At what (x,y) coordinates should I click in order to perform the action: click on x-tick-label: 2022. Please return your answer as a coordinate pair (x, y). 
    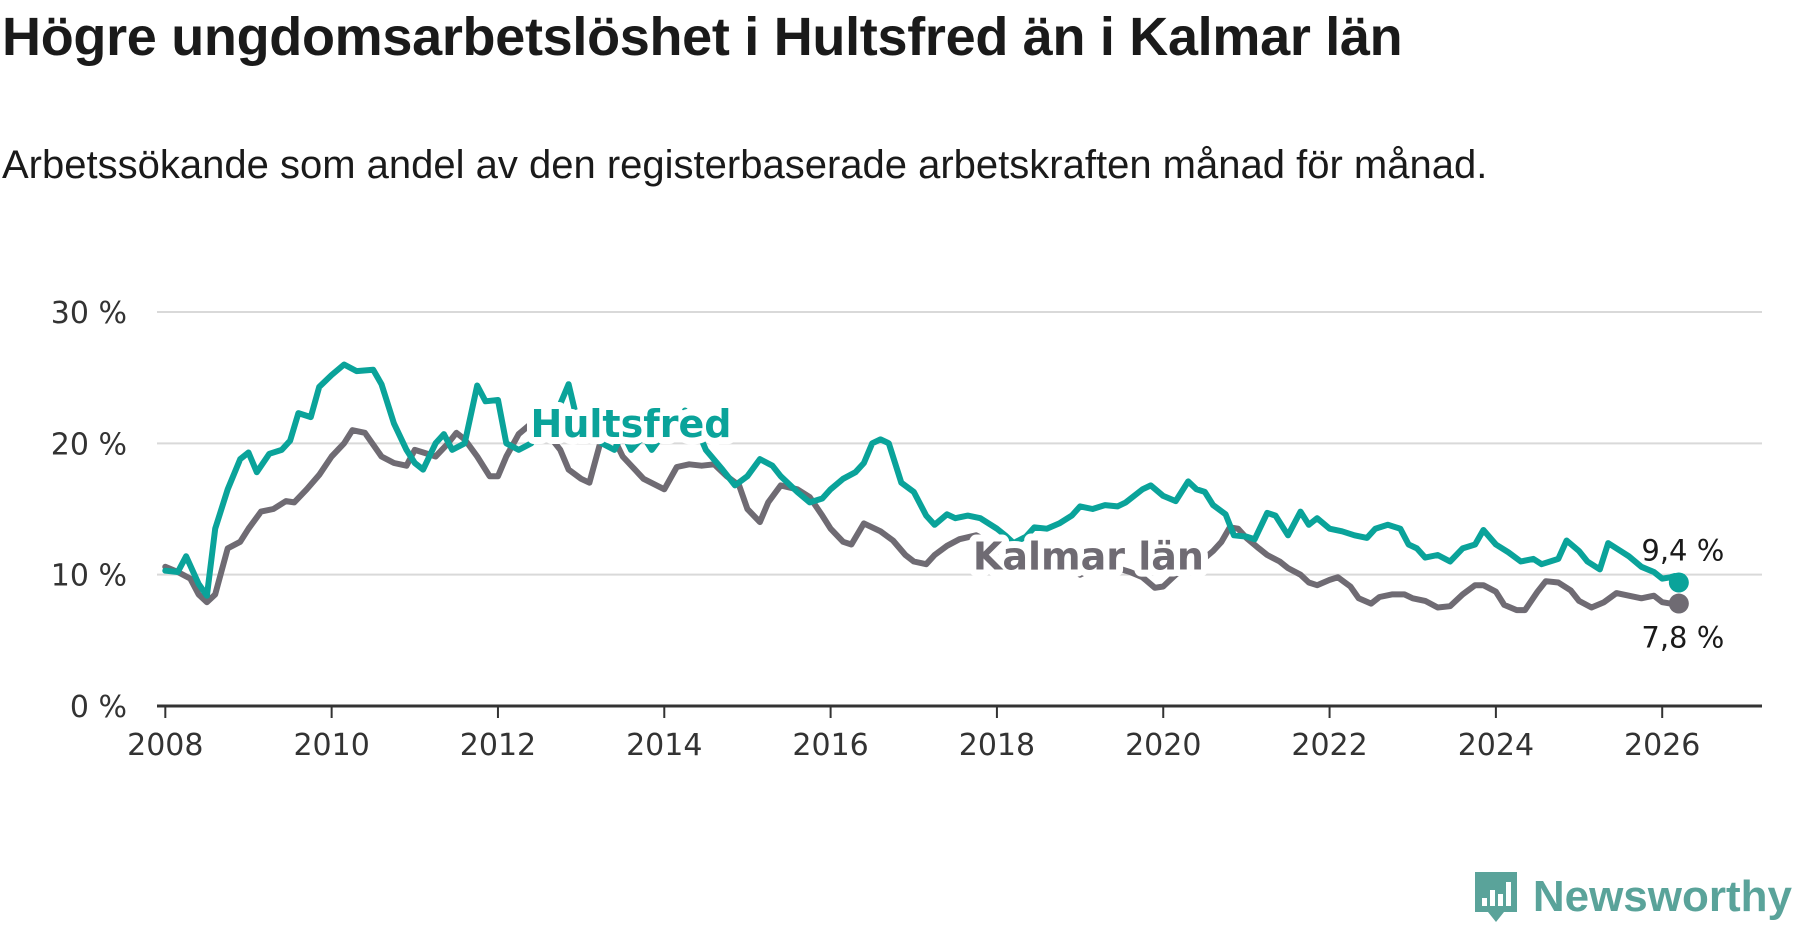
    Looking at the image, I should click on (1329, 745).